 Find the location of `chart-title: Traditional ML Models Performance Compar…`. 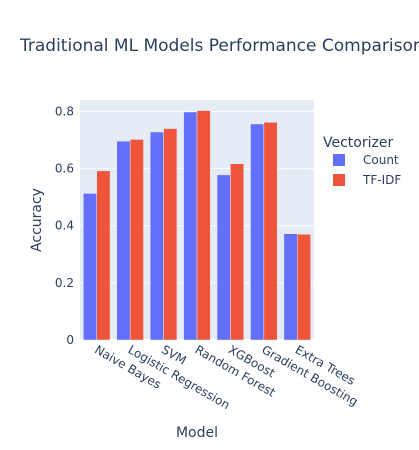

chart-title: Traditional ML Models Performance Compar… is located at coordinates (219, 46).